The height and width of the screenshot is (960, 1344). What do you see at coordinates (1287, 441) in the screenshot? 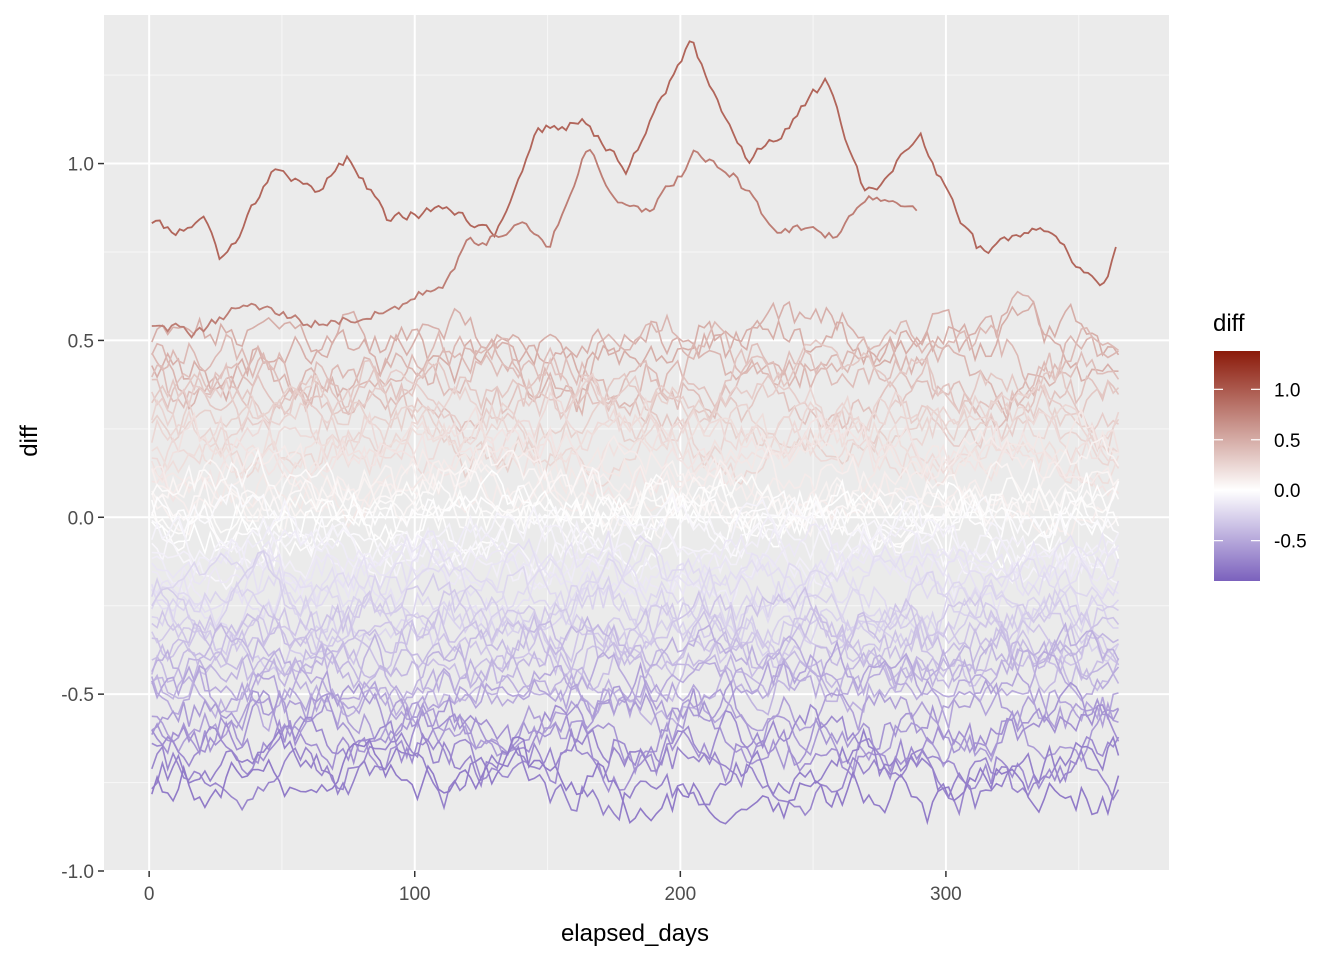
I see `colorbar-tick-label: 0.5` at bounding box center [1287, 441].